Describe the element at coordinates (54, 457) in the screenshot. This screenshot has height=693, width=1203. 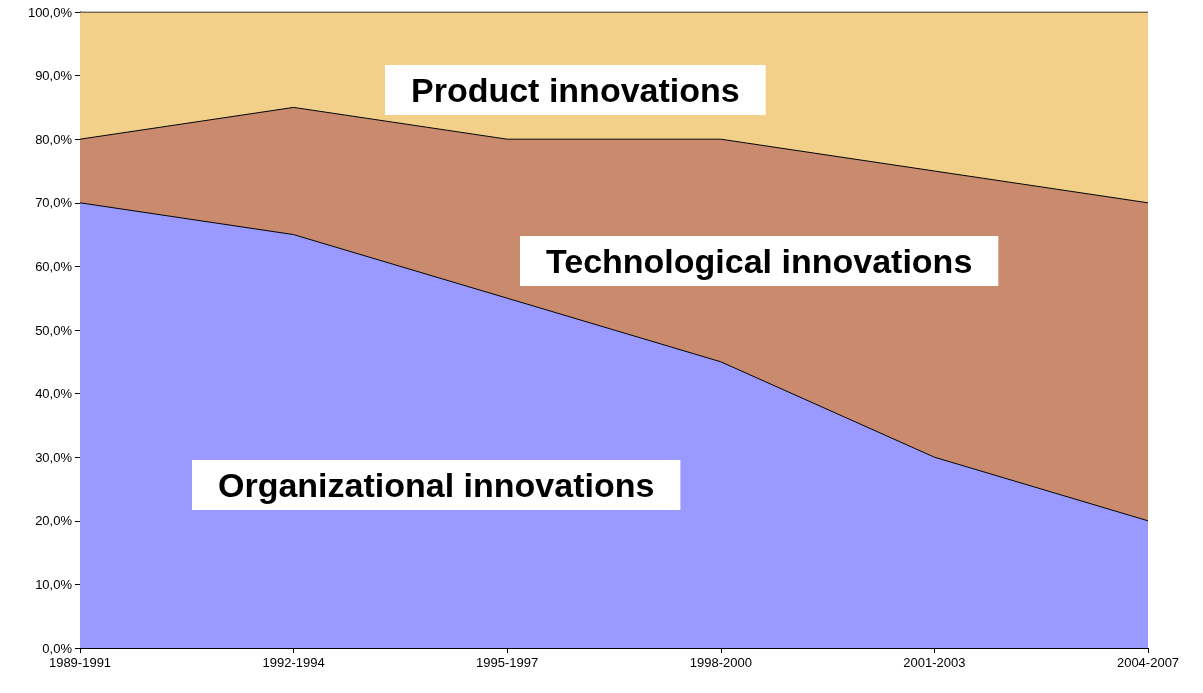
I see `y-tick-label: 30,0%` at that location.